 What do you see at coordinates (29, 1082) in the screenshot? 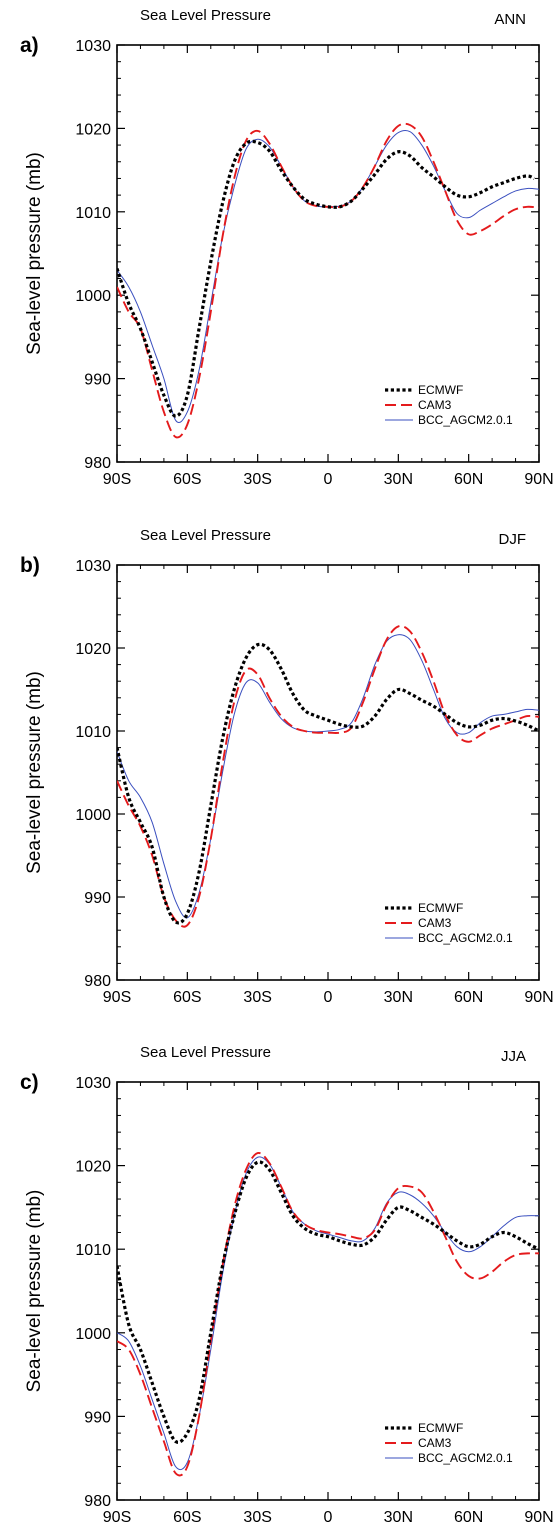
I see `panel-letter: c)` at bounding box center [29, 1082].